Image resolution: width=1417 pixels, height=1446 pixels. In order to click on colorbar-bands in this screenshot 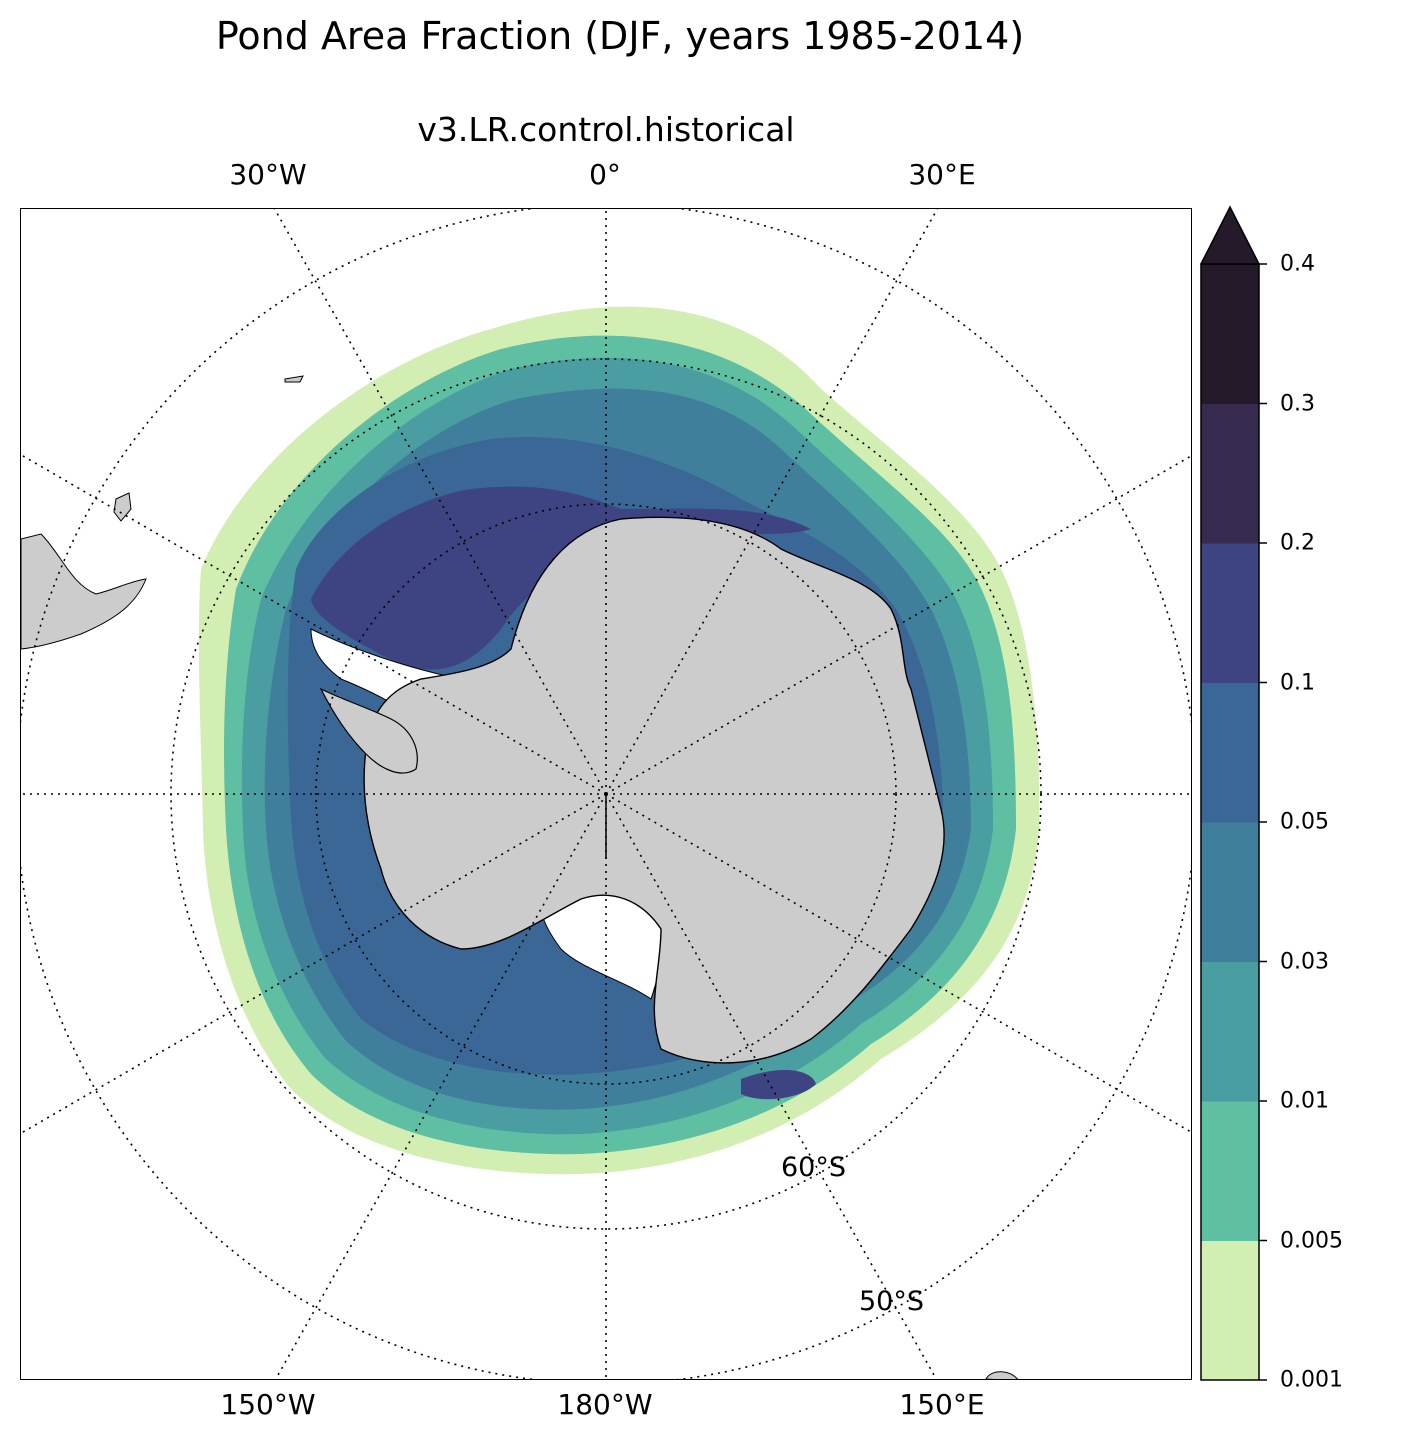, I will do `click(1230, 822)`.